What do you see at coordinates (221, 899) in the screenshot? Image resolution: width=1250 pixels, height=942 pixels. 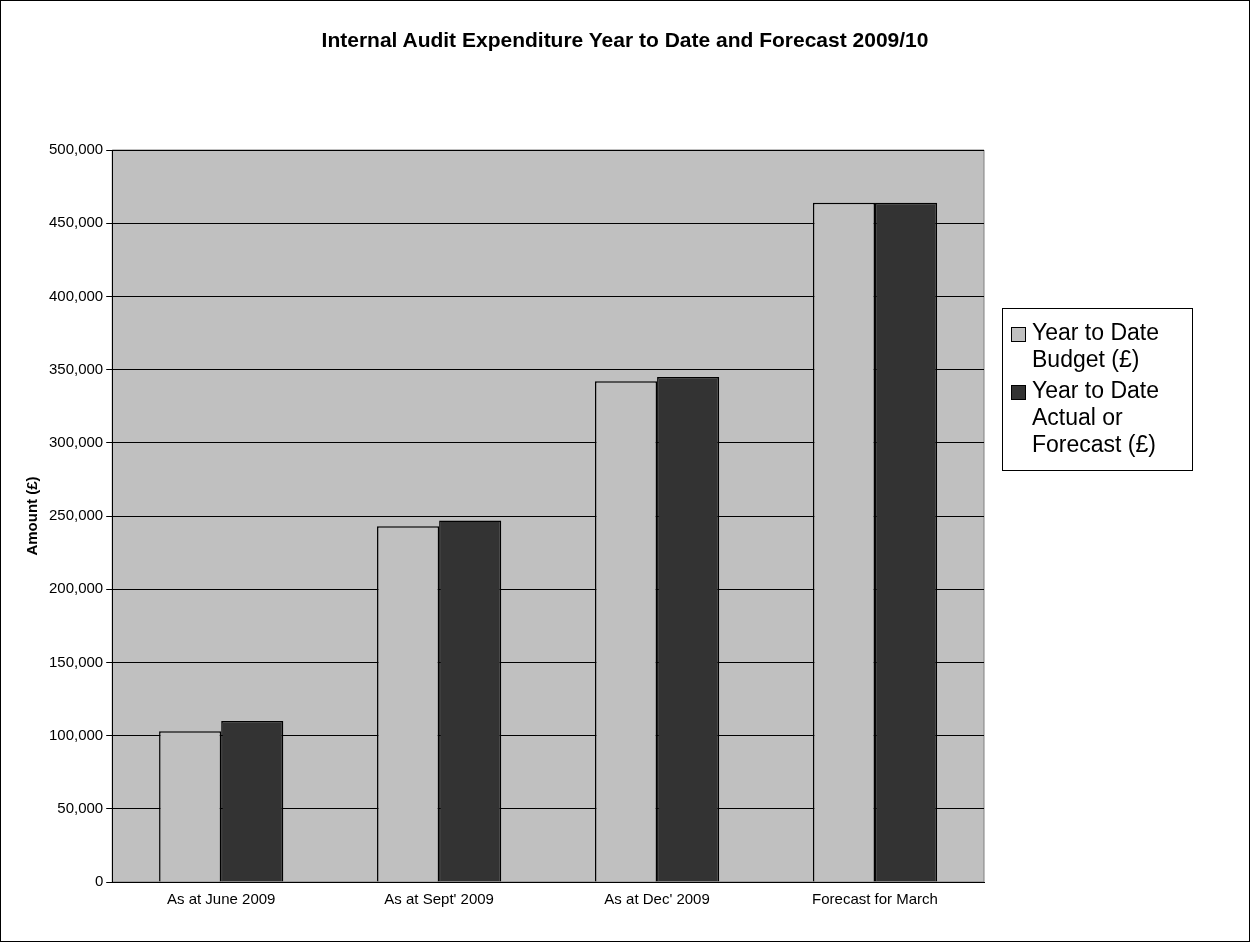 I see `x-tick-label: As at June 2009` at bounding box center [221, 899].